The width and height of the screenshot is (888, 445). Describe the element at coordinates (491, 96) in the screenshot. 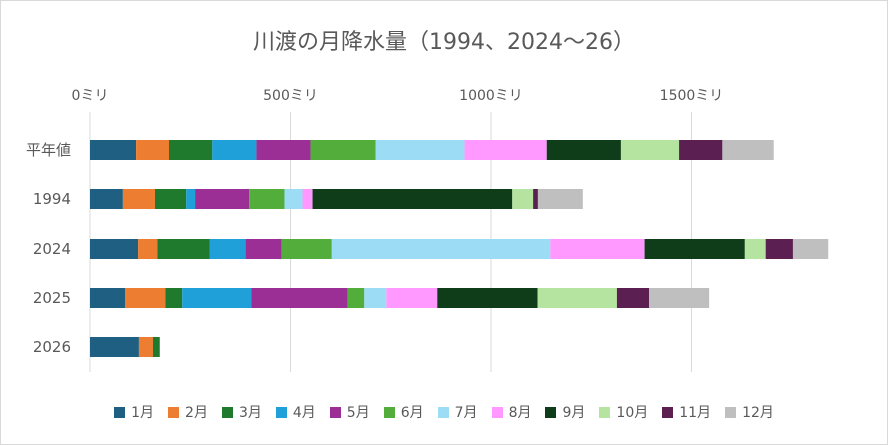

I see `x-tick-label: 1000ミリ` at that location.